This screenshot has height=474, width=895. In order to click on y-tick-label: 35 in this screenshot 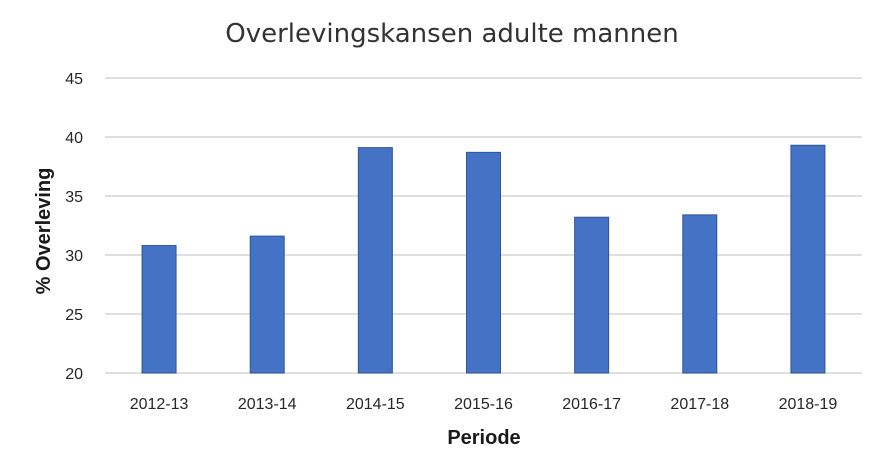, I will do `click(74, 197)`.